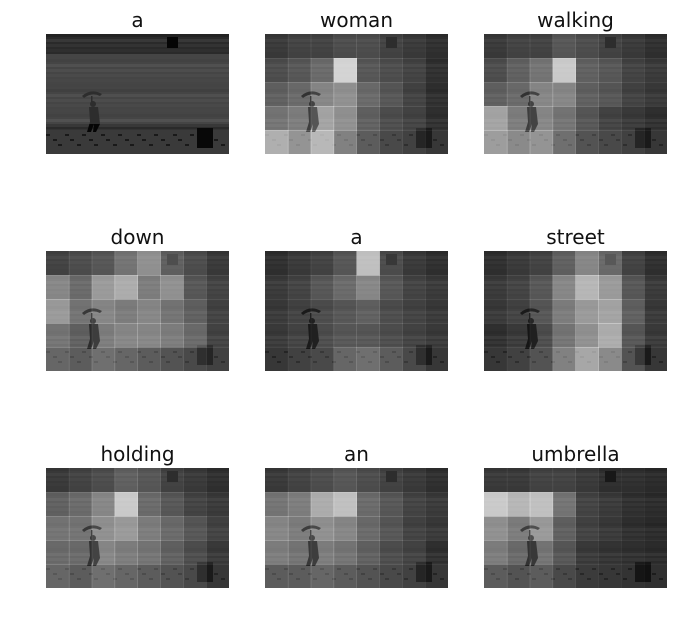  I want to click on panel-word-title: street, so click(575, 237).